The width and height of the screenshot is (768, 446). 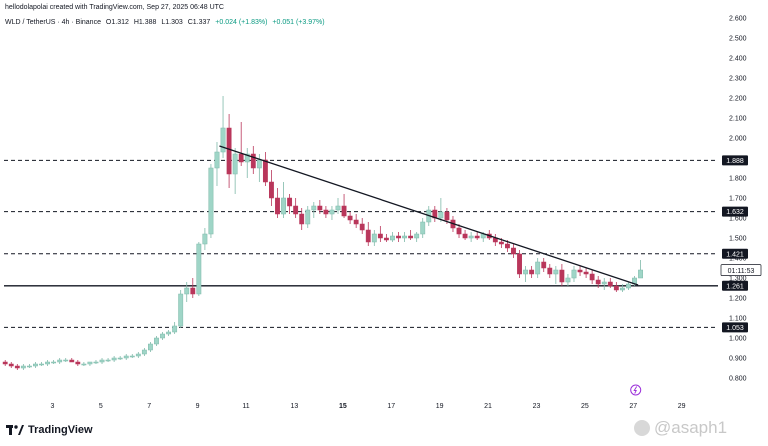 What do you see at coordinates (52, 406) in the screenshot?
I see `x-tick-label: 3` at bounding box center [52, 406].